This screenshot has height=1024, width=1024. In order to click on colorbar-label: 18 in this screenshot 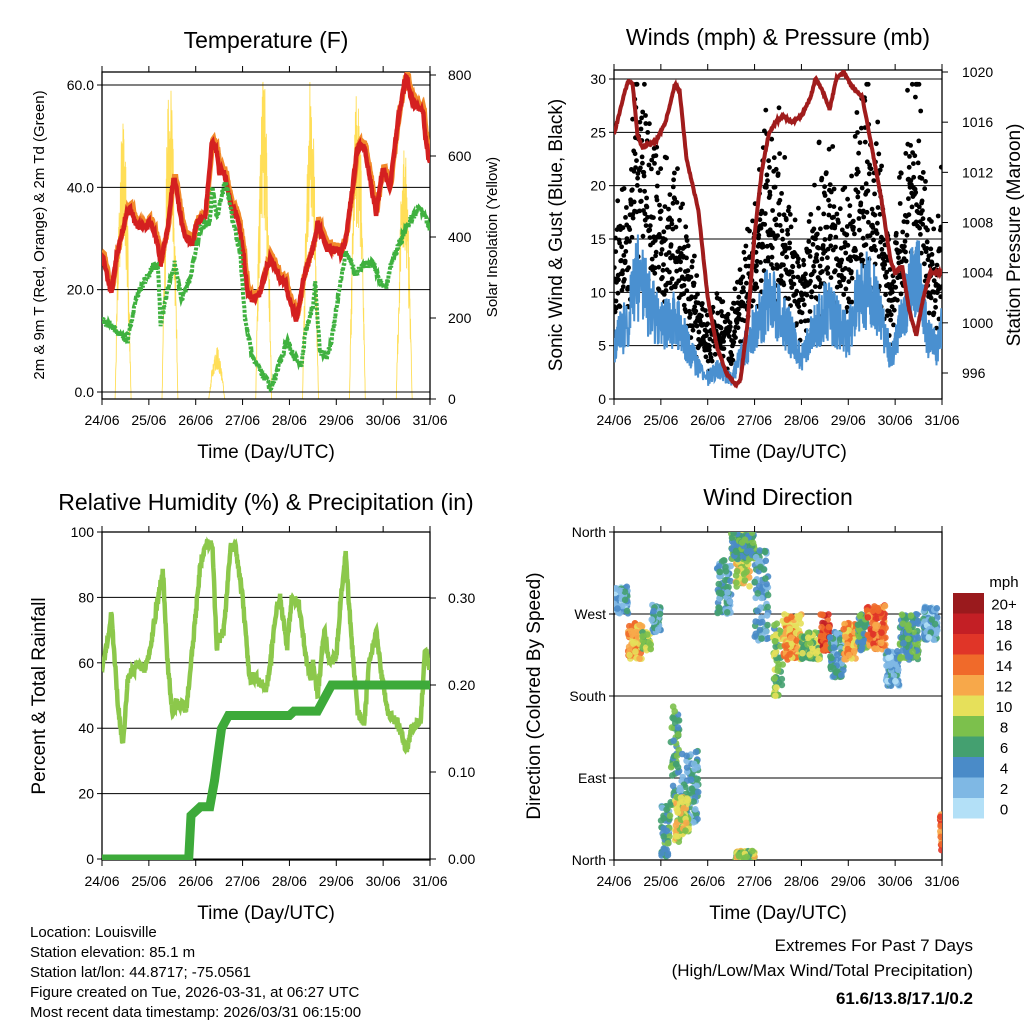, I will do `click(1004, 625)`.